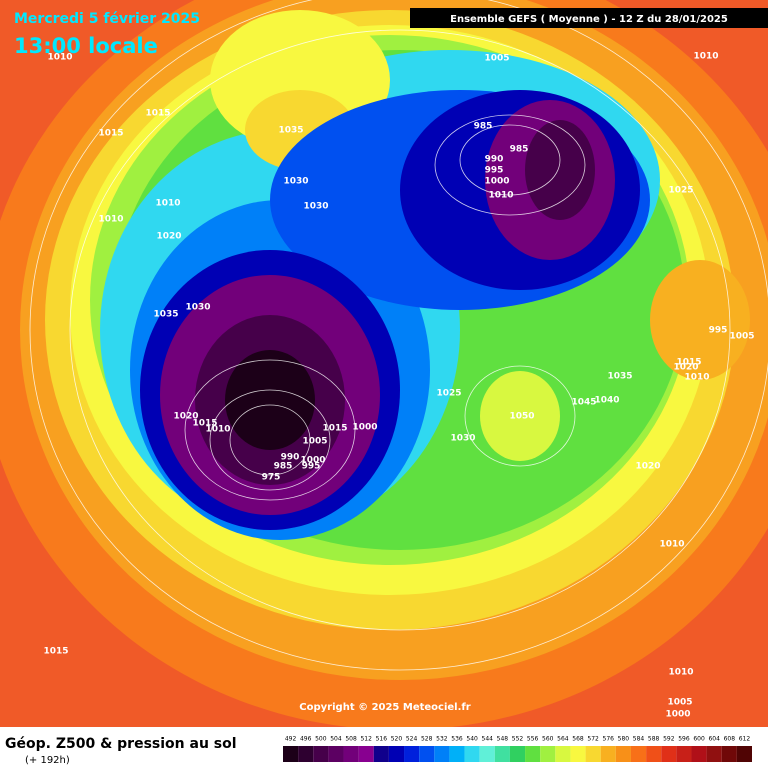 The width and height of the screenshot is (768, 768). I want to click on scale-label: 556, so click(533, 739).